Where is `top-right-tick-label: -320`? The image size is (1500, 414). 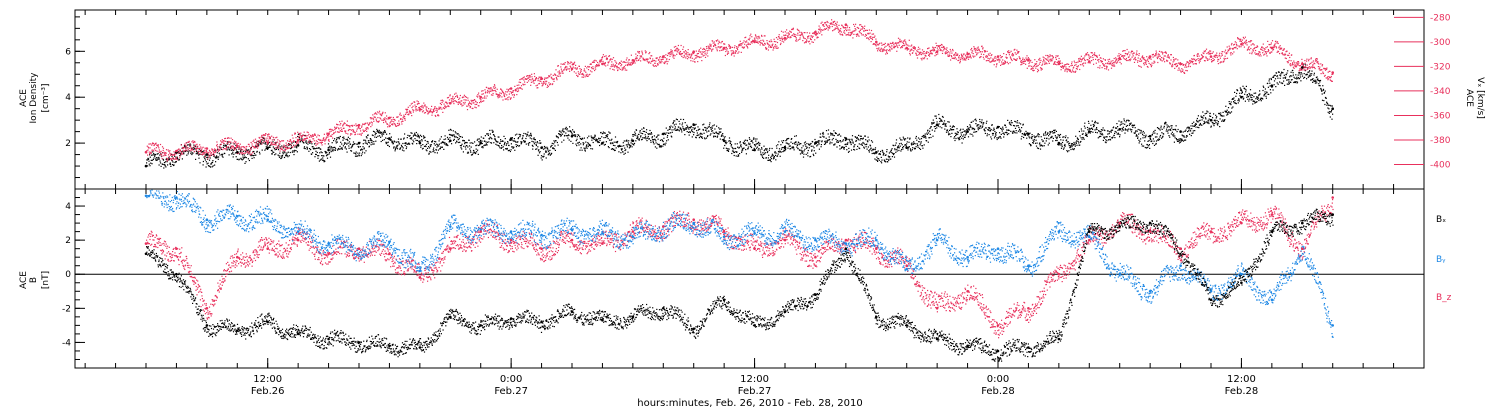 top-right-tick-label: -320 is located at coordinates (1440, 67).